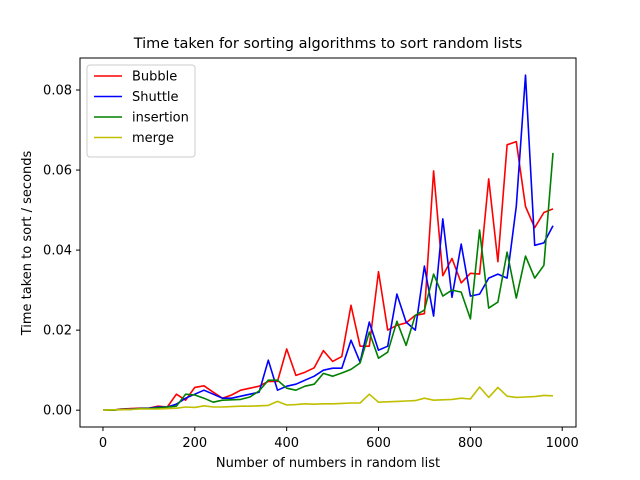 This screenshot has width=640, height=480. I want to click on series-line-merge, so click(328, 398).